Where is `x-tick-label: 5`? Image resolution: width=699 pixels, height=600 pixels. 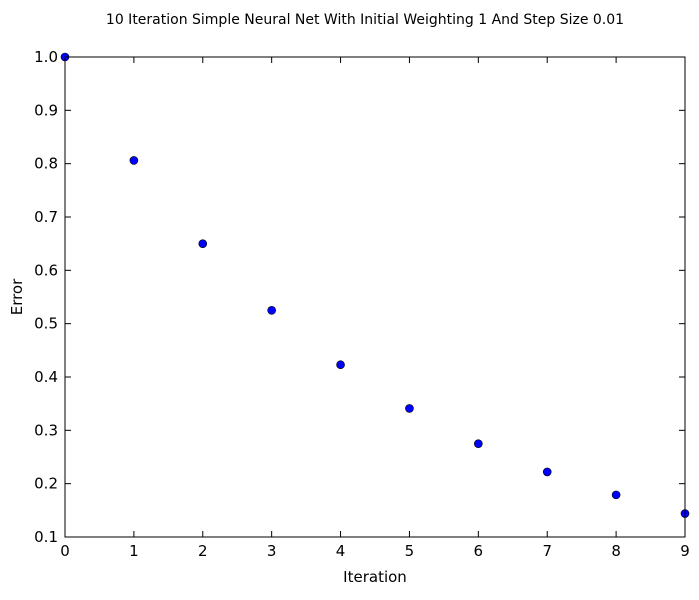 x-tick-label: 5 is located at coordinates (410, 551).